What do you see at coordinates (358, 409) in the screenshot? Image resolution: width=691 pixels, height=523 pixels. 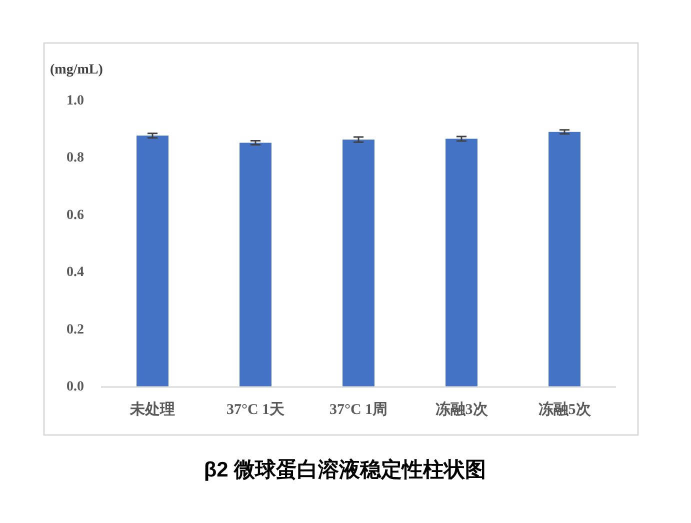 I see `x-tick-label: 37°C 1周` at bounding box center [358, 409].